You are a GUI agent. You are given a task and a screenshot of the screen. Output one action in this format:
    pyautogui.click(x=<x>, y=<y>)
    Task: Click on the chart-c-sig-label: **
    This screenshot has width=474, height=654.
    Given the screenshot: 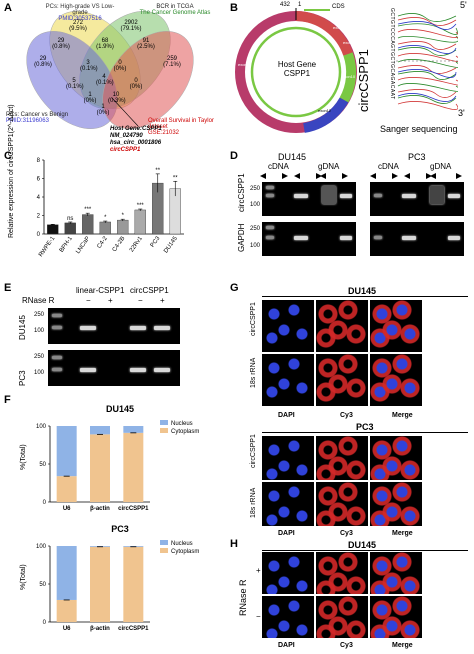 What is the action you would take?
    pyautogui.click(x=157, y=171)
    